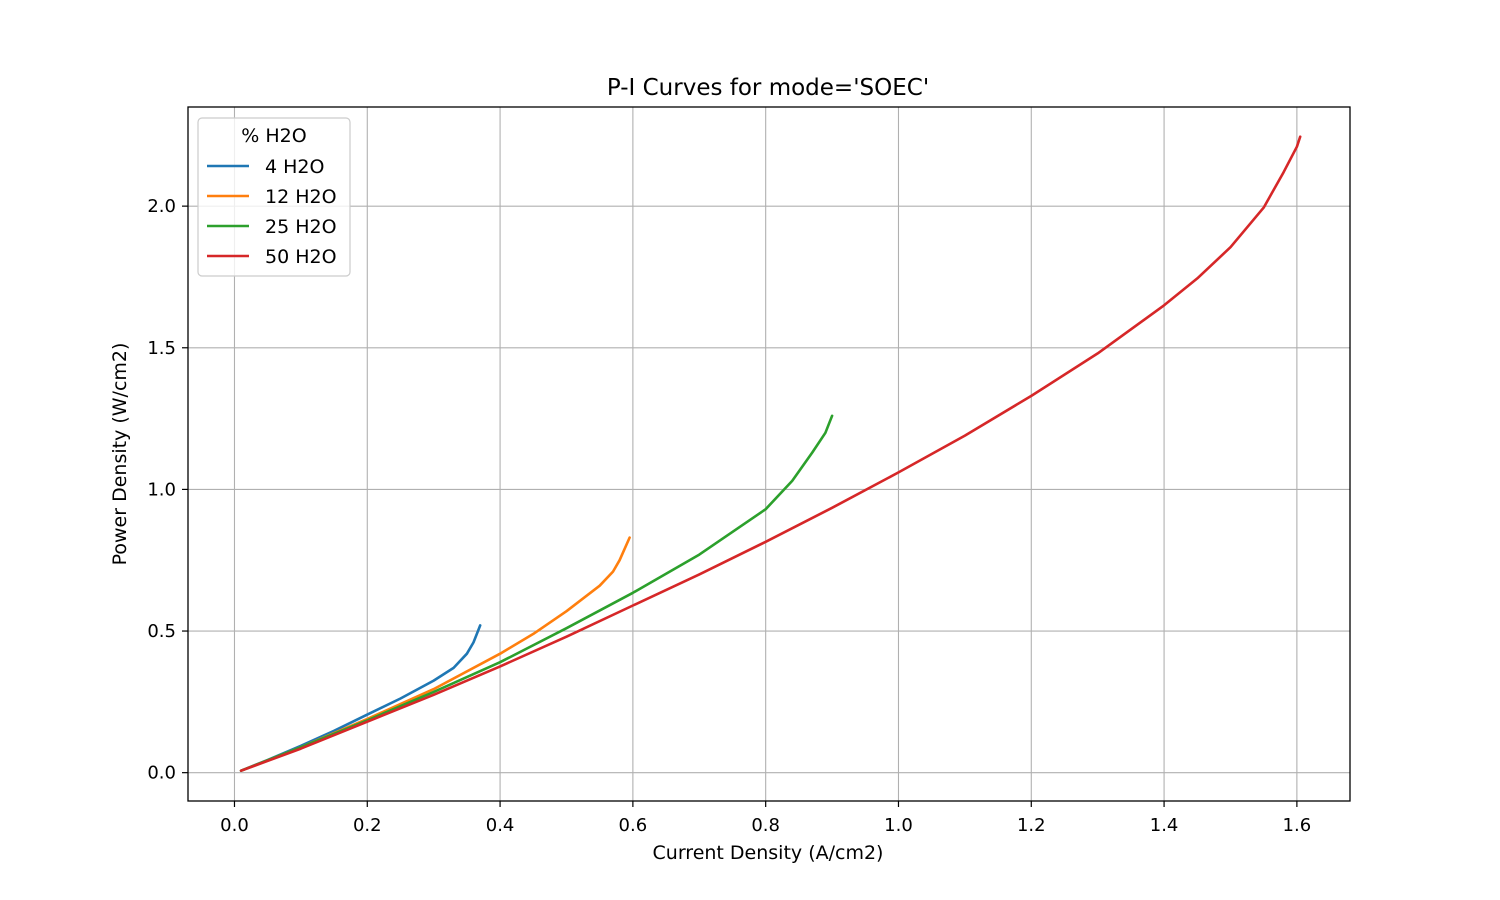 This screenshot has width=1500, height=900. I want to click on y-tick-label: 0.5, so click(161, 631).